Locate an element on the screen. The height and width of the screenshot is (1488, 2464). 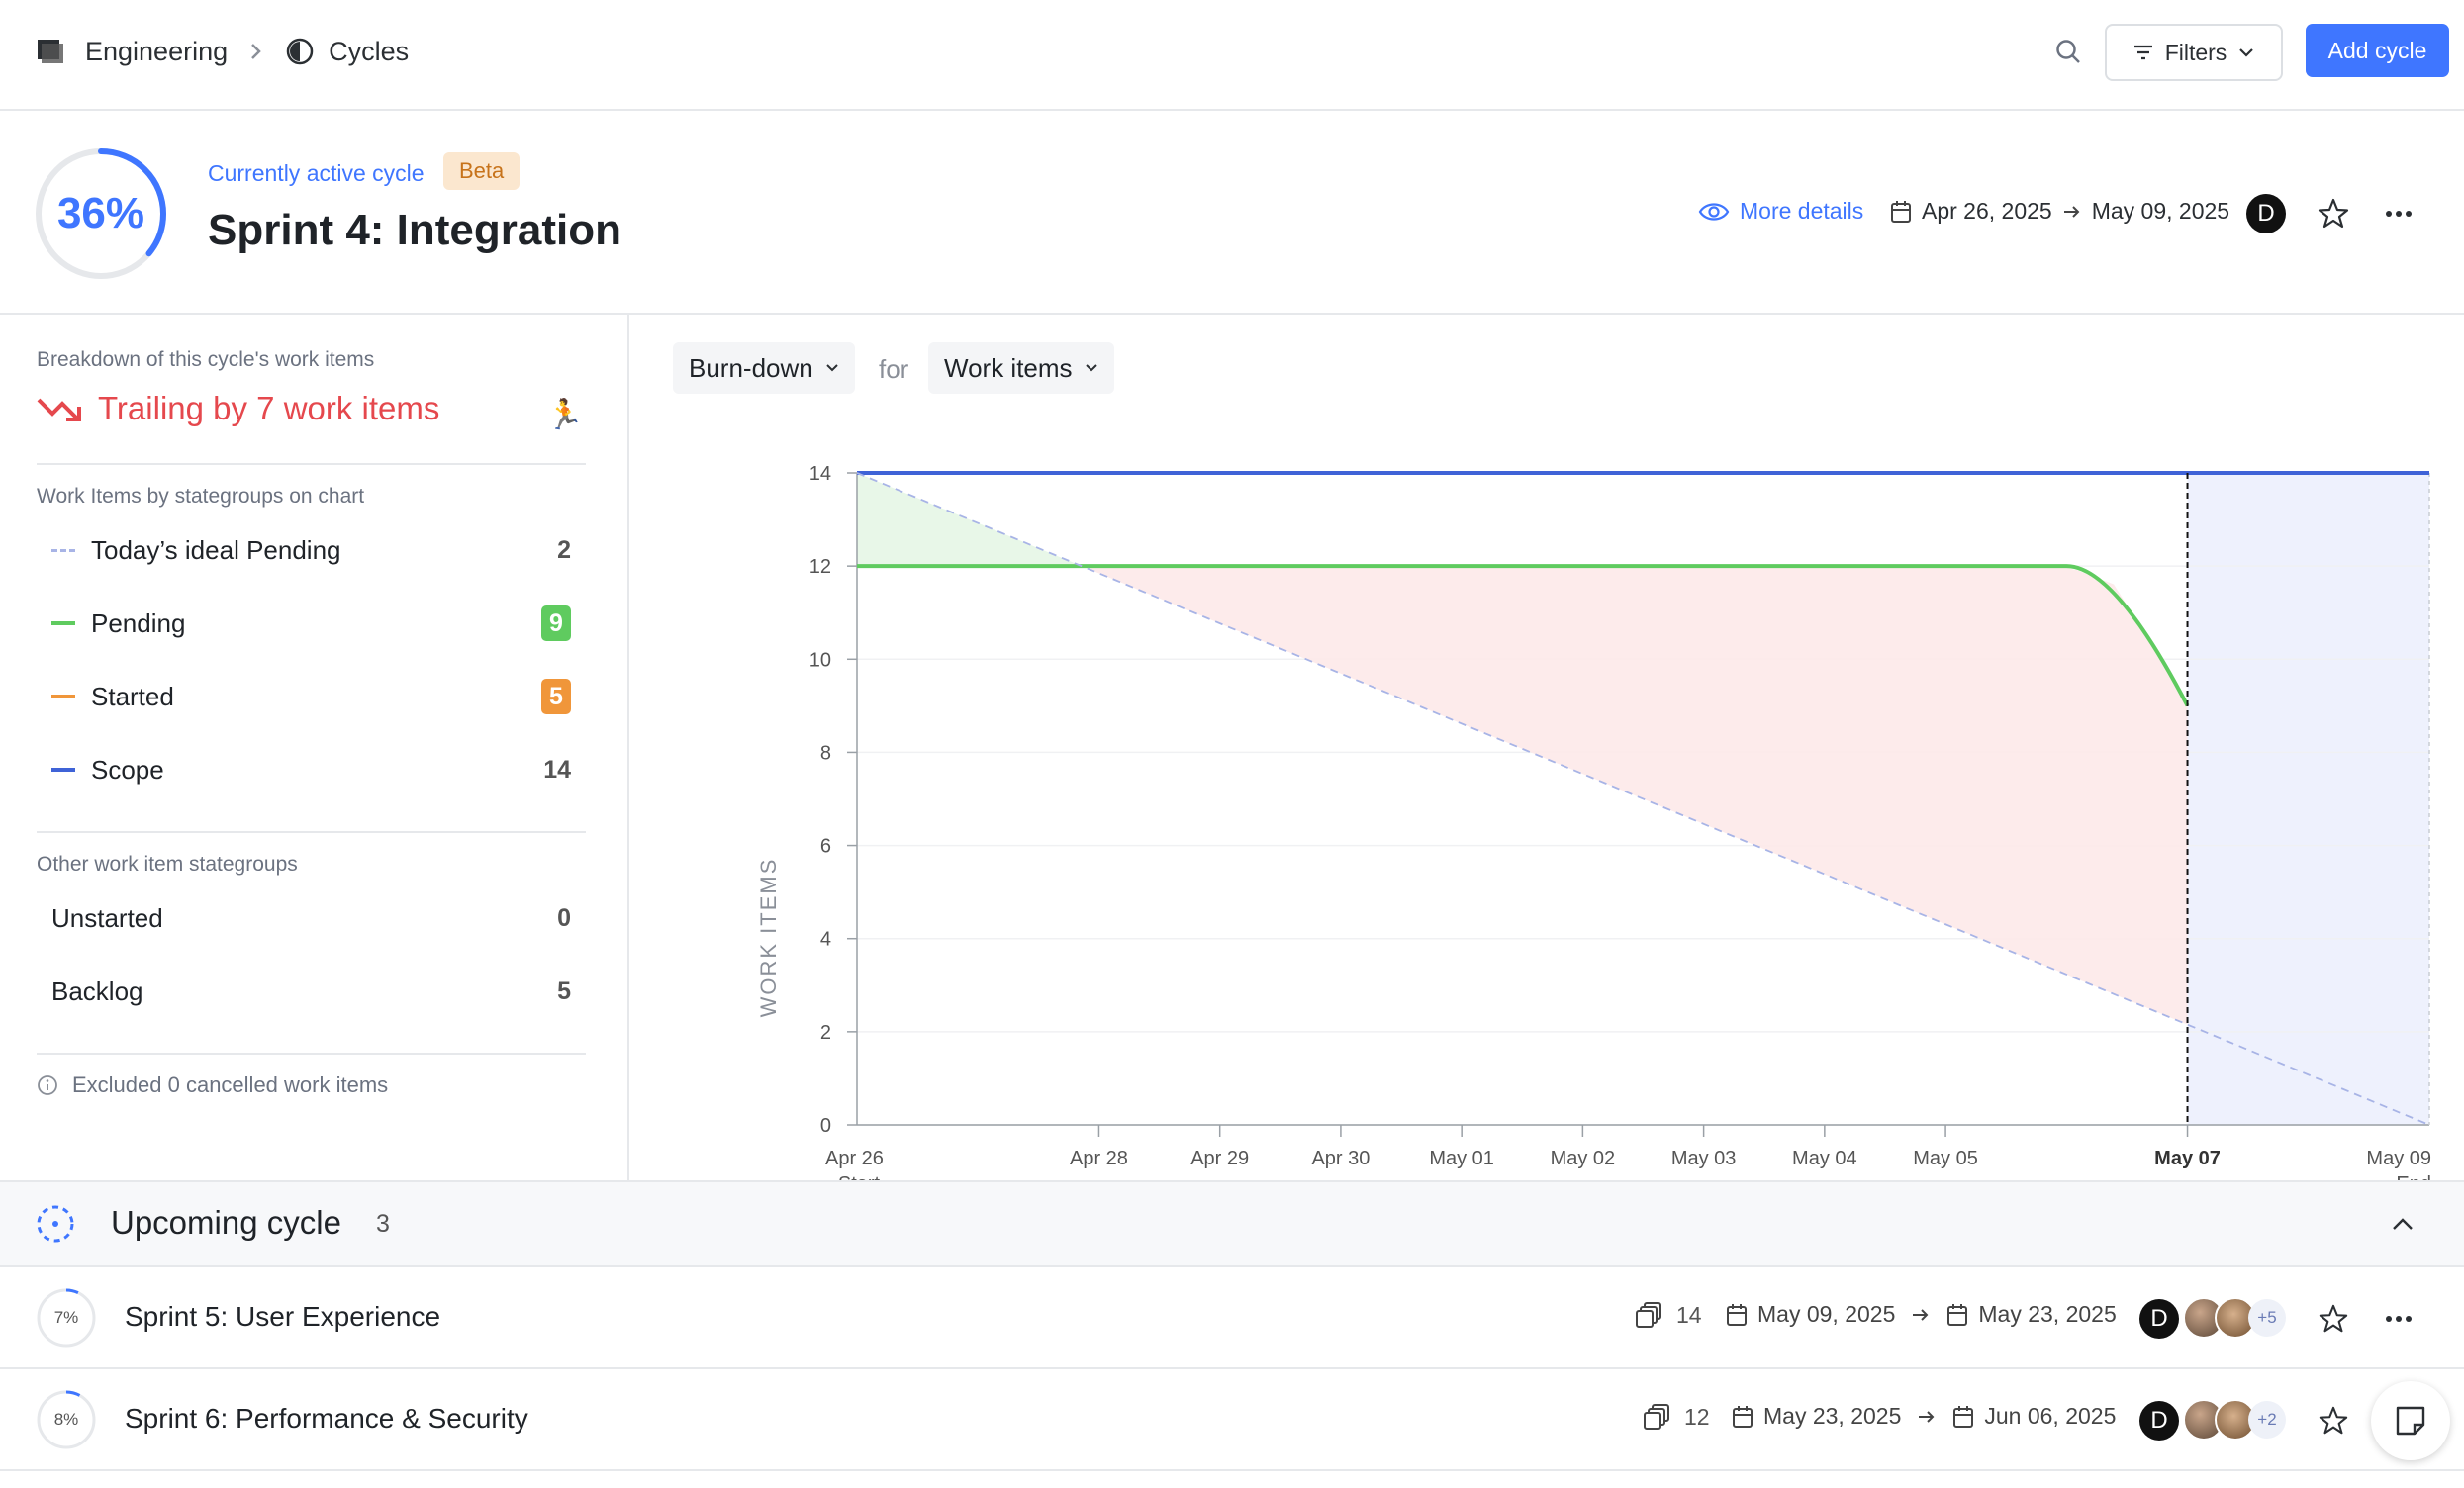
y-tick-label: 14 is located at coordinates (820, 474).